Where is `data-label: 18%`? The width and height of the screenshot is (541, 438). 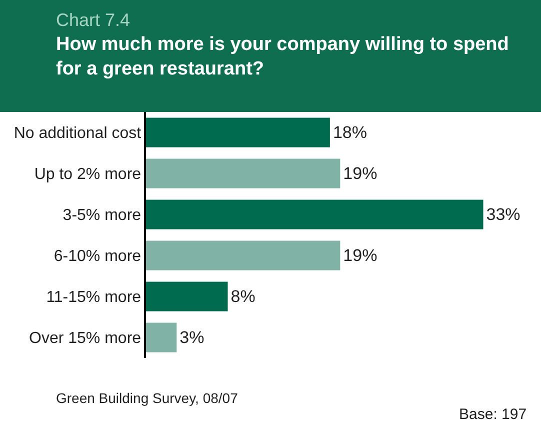
data-label: 18% is located at coordinates (349, 132).